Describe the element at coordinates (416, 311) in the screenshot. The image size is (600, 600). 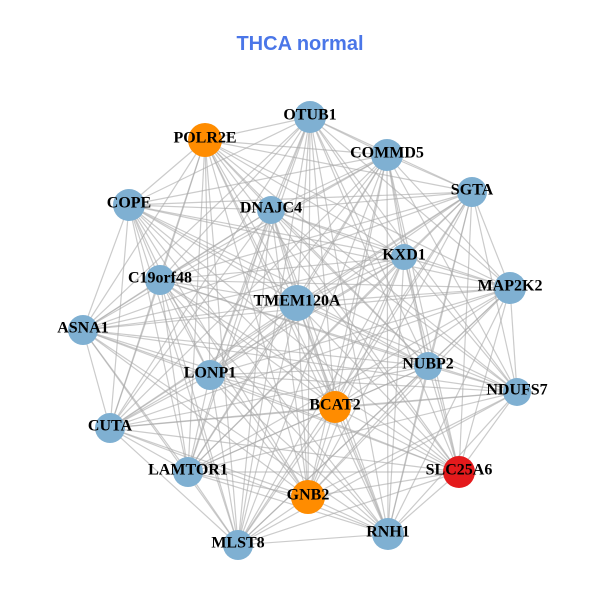
I see `edge-KXD1-NUBP2` at that location.